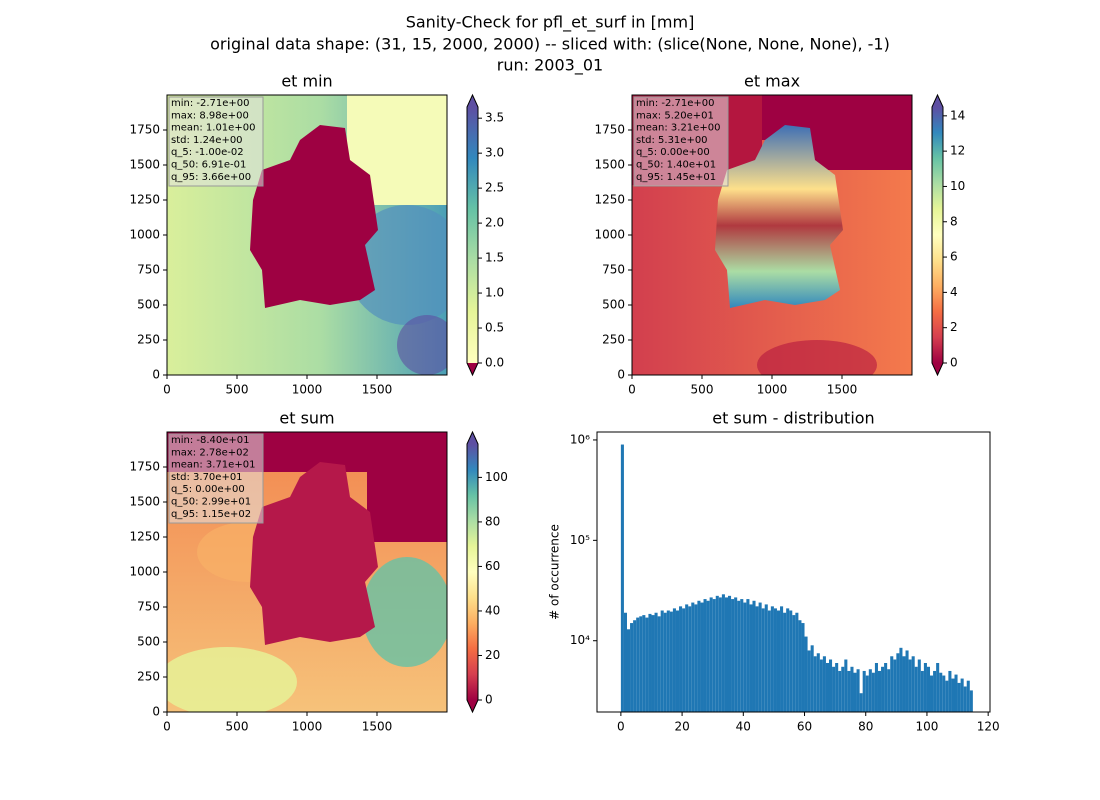 The image size is (1100, 800). I want to click on colorbar-tick-label: 0, so click(954, 363).